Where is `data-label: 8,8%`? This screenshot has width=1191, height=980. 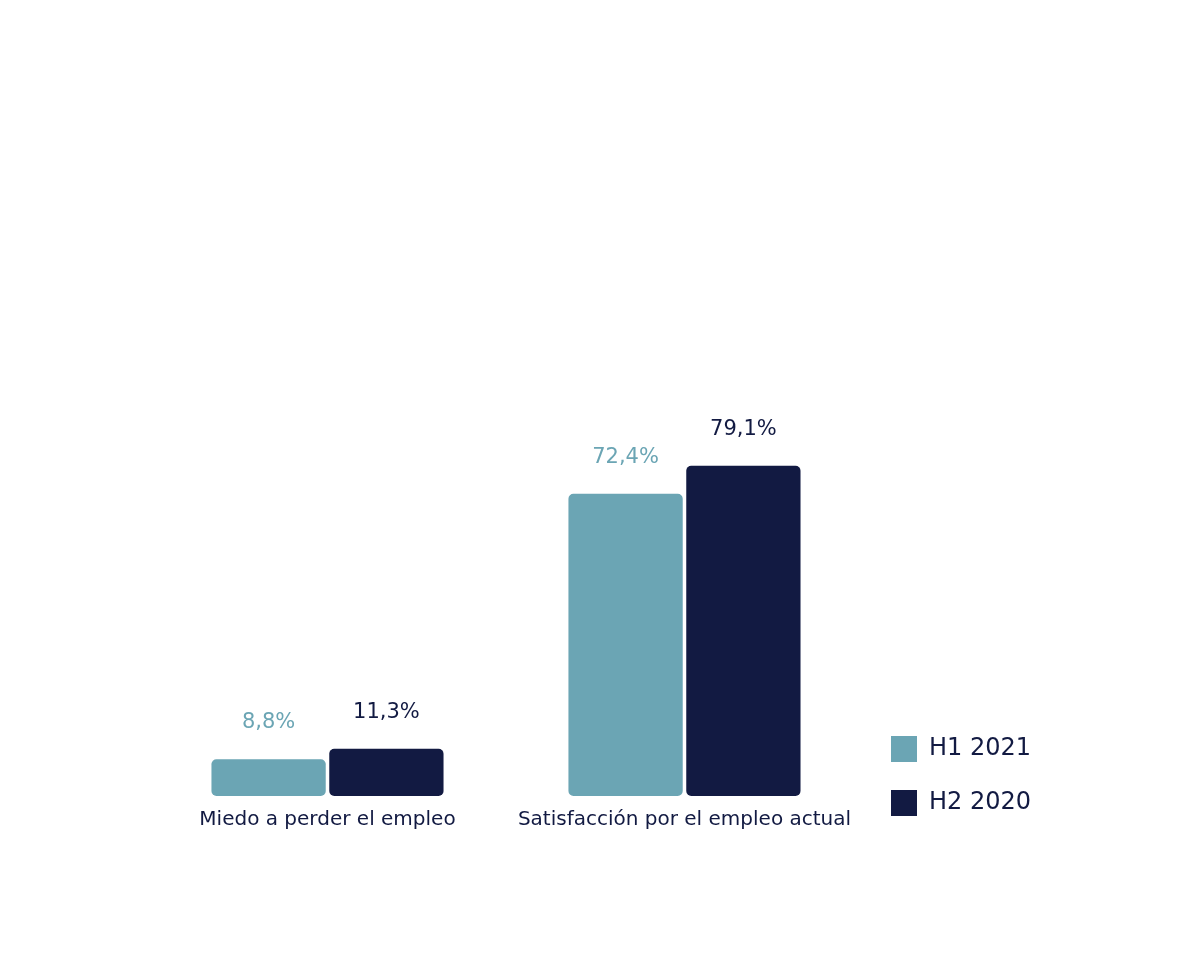 data-label: 8,8% is located at coordinates (268, 721).